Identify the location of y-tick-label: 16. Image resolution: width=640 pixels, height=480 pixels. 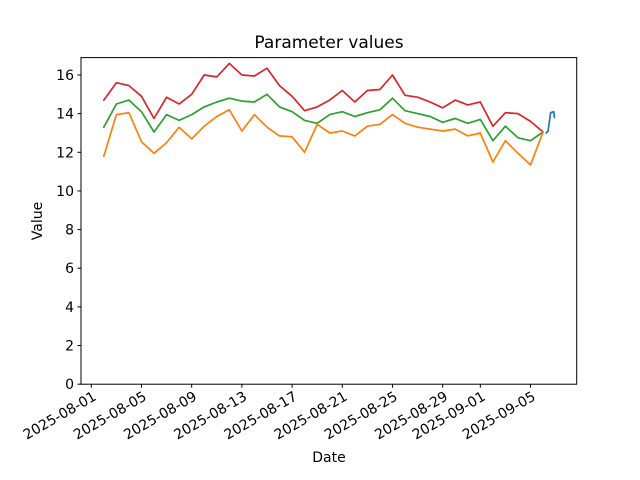
(65, 76).